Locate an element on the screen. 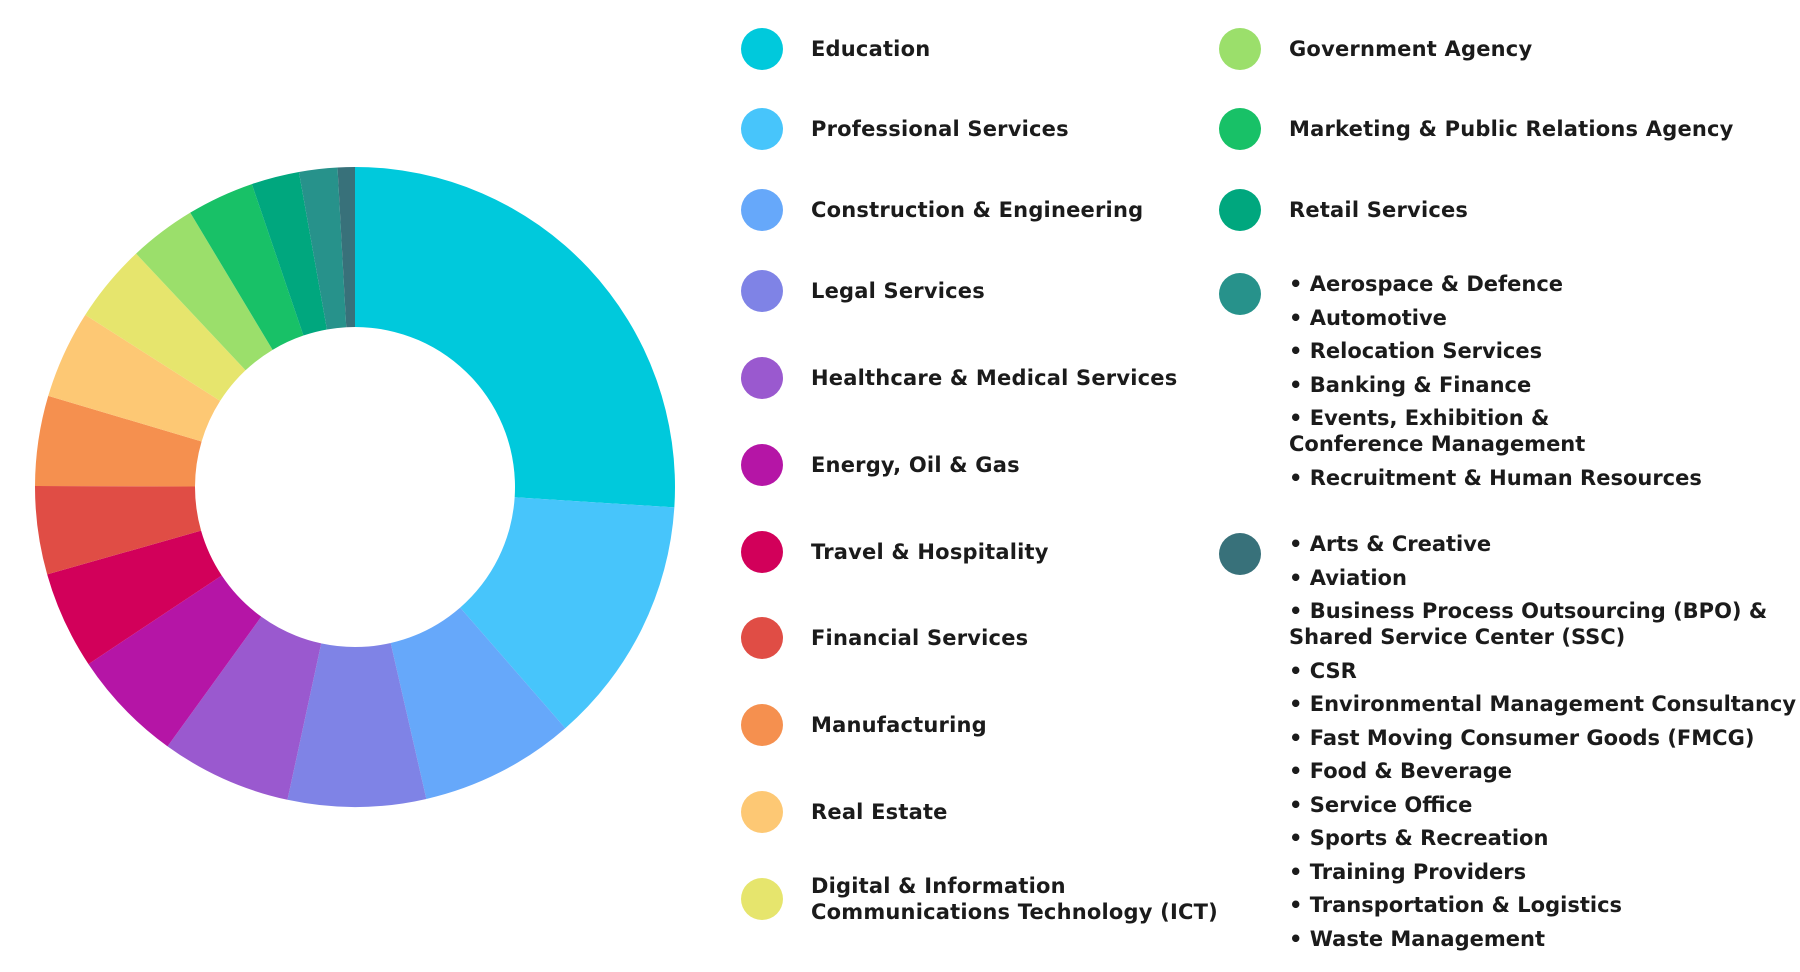  legend-label: Retail Services is located at coordinates (1379, 210).